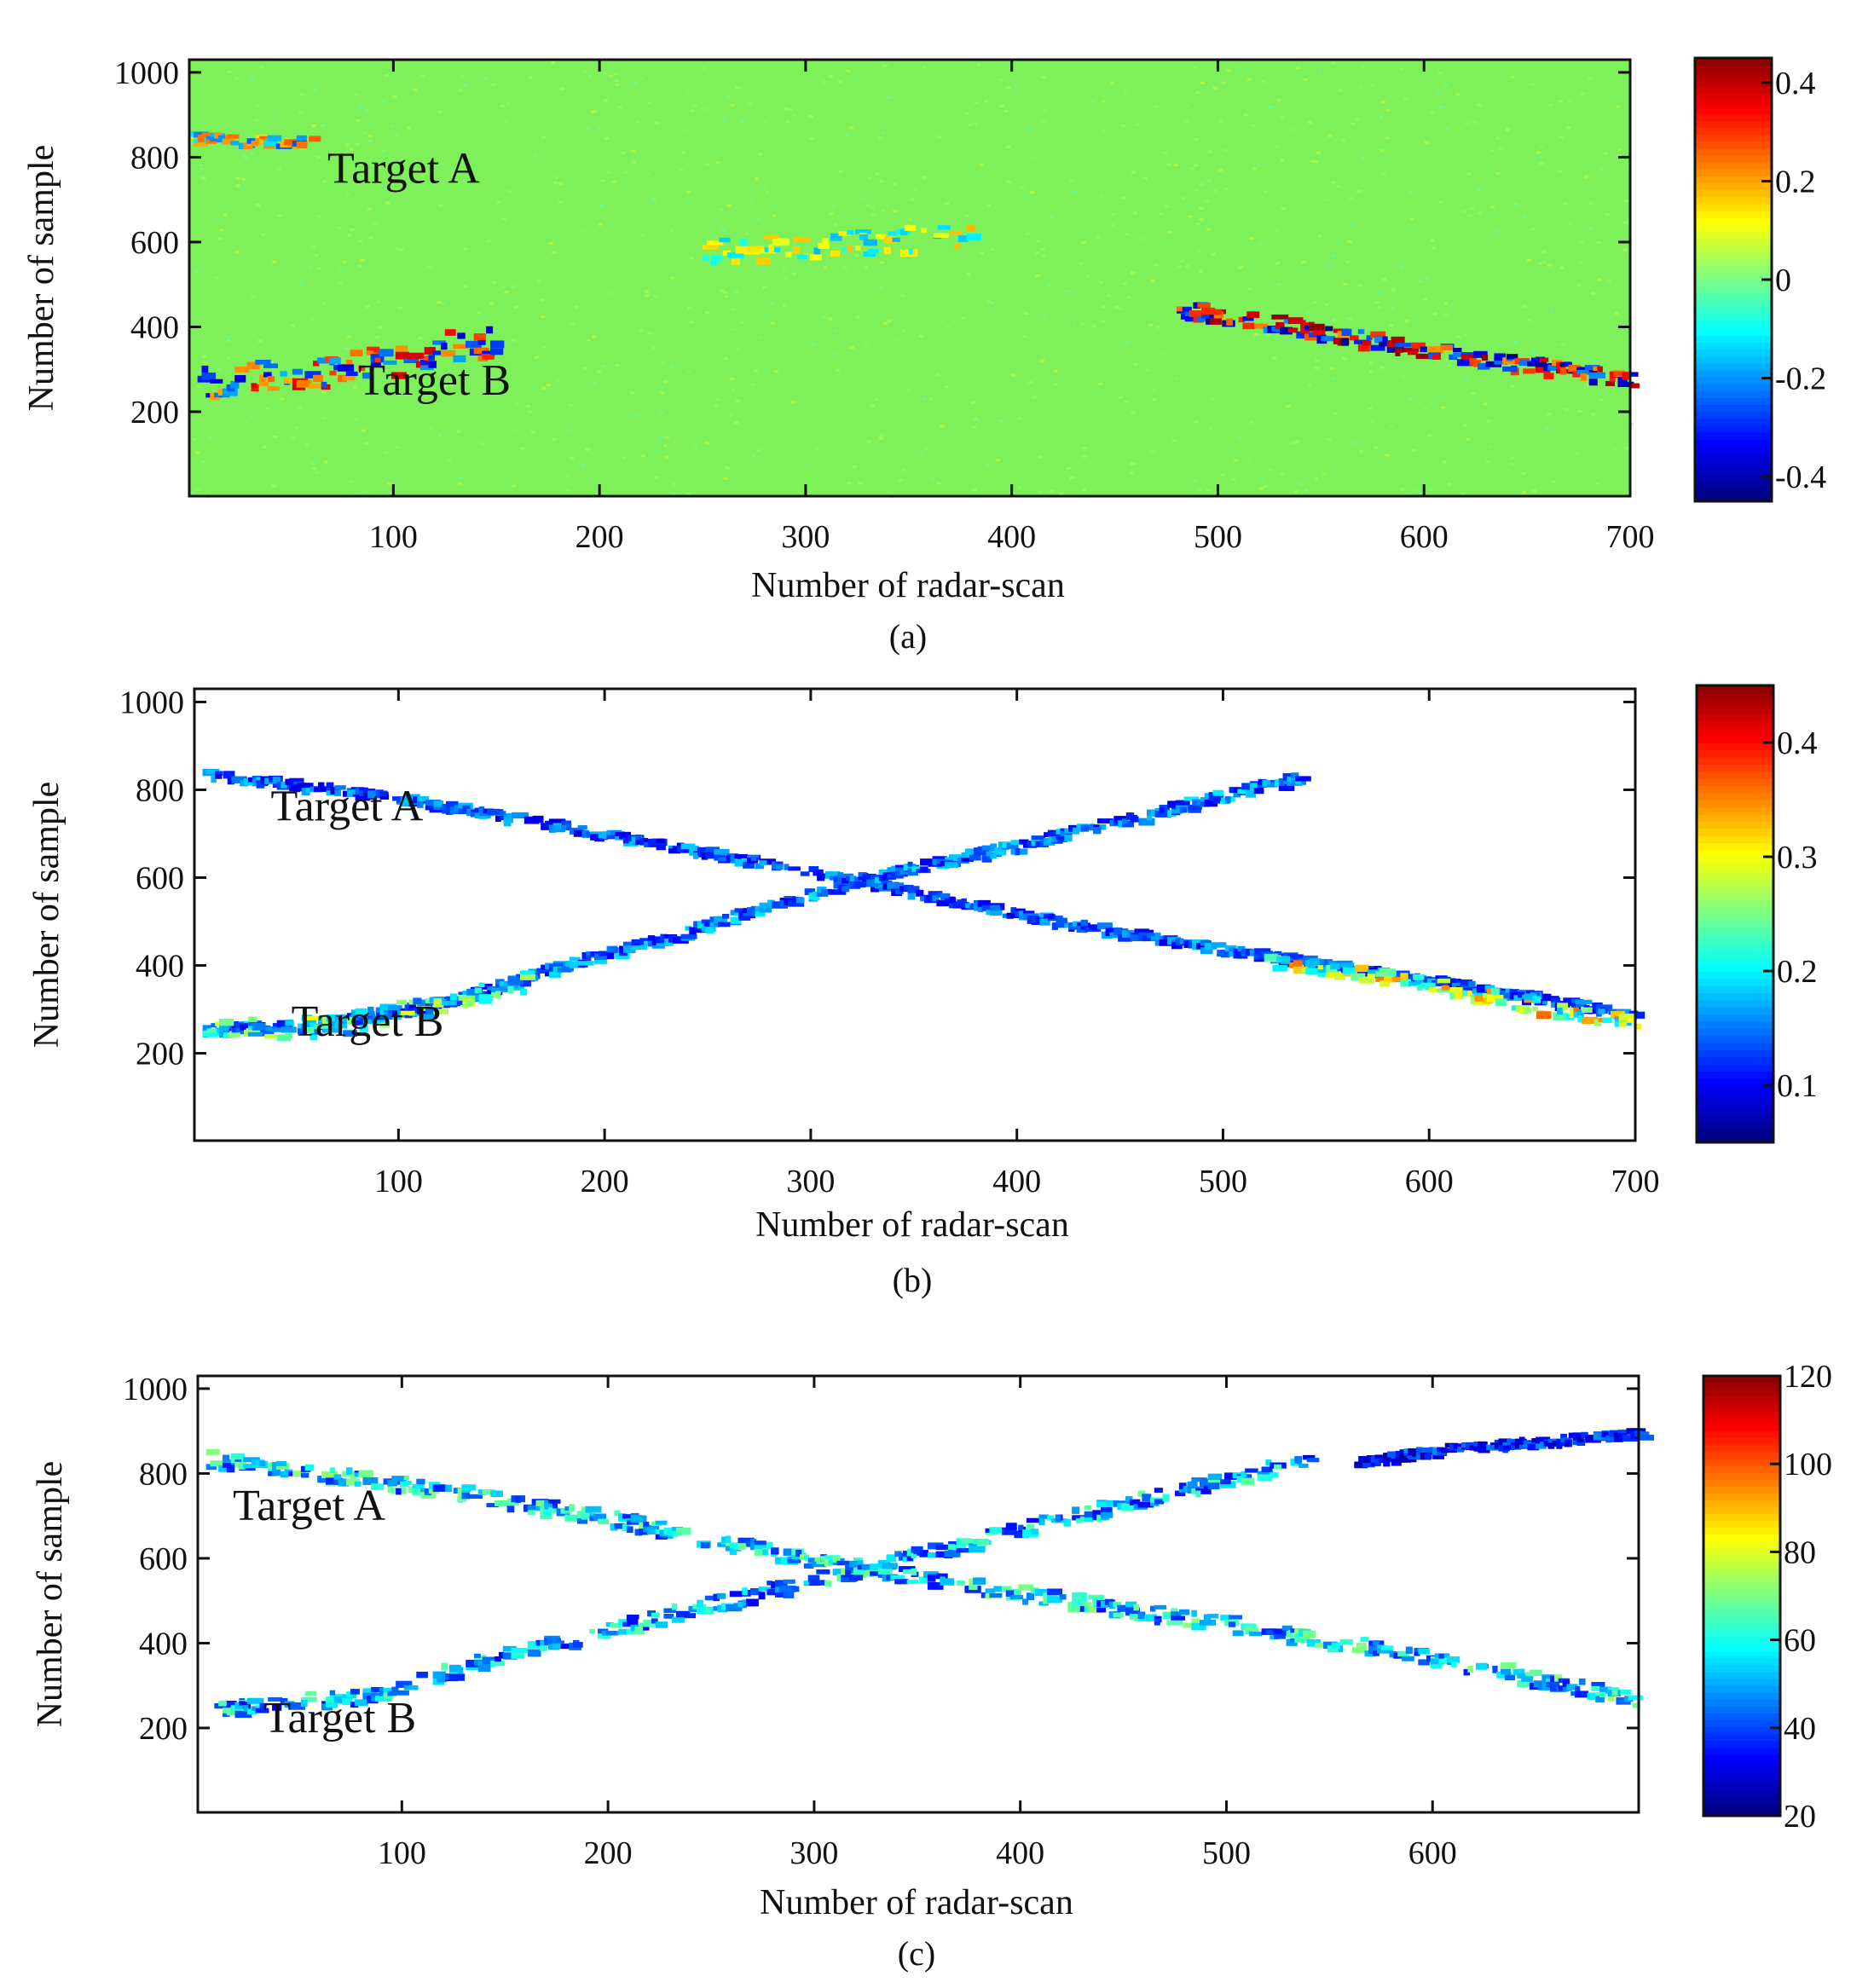  What do you see at coordinates (1795, 181) in the screenshot?
I see `colorbar-tick-label-a: 0.2` at bounding box center [1795, 181].